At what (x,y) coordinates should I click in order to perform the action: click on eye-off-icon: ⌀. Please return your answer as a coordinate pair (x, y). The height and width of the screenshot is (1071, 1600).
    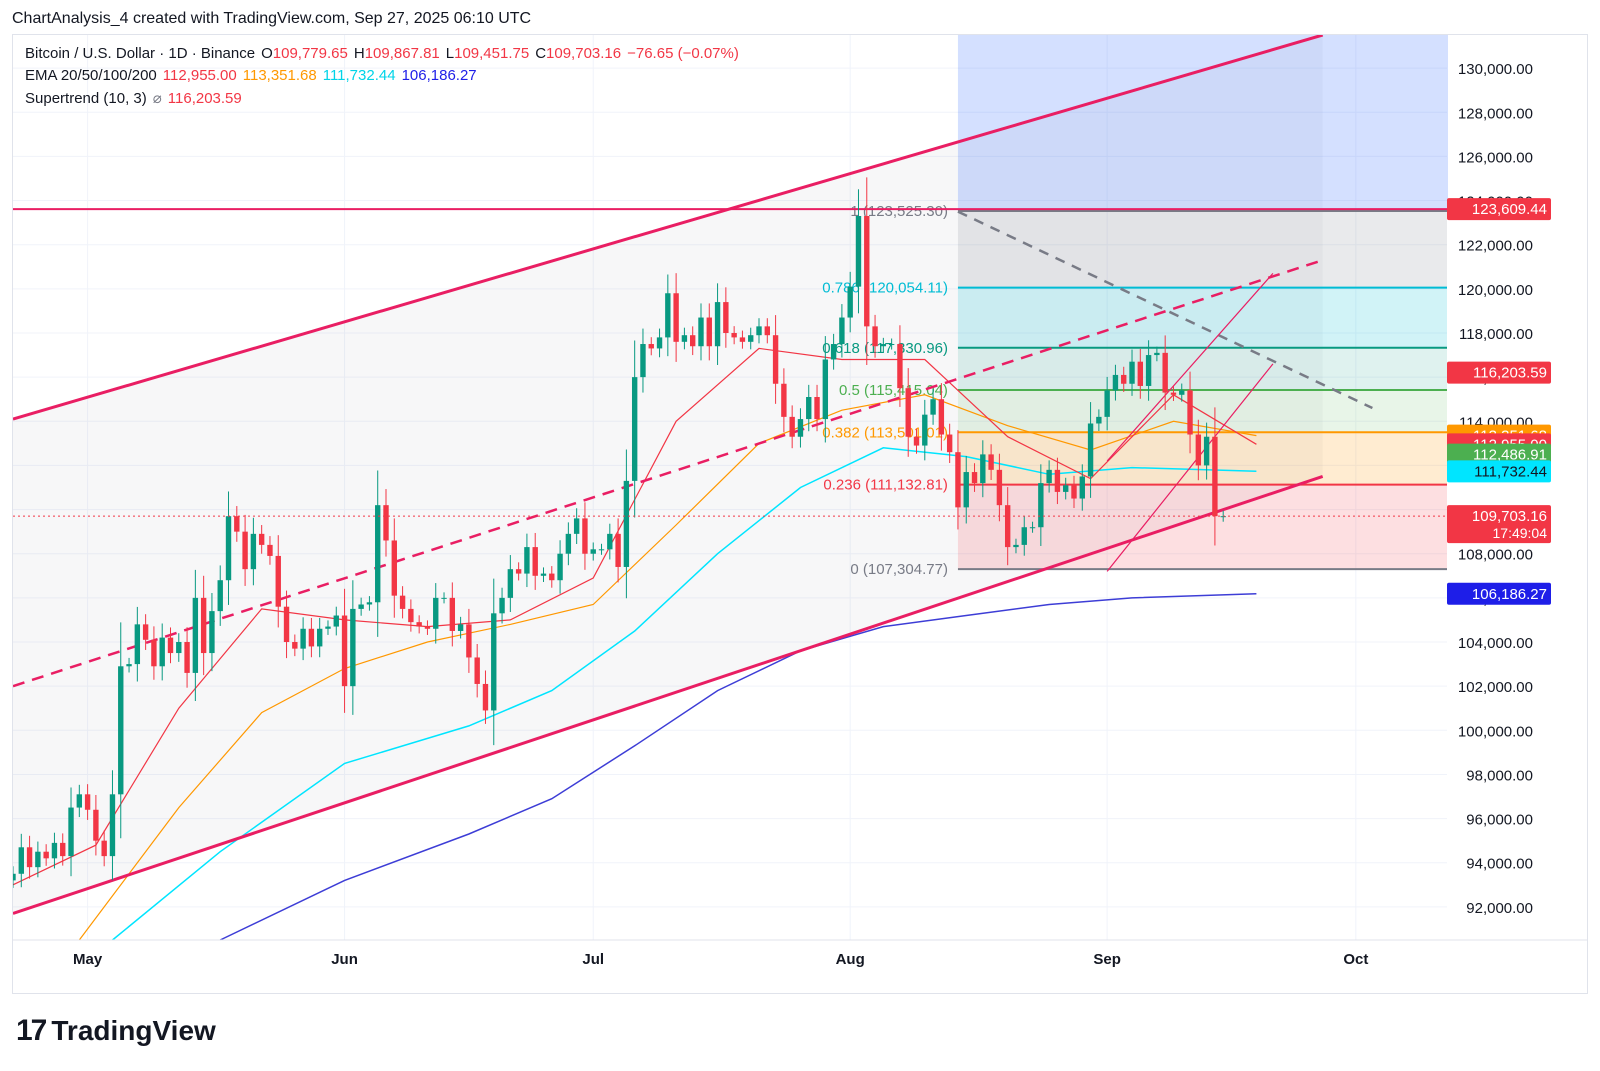
    Looking at the image, I should click on (157, 98).